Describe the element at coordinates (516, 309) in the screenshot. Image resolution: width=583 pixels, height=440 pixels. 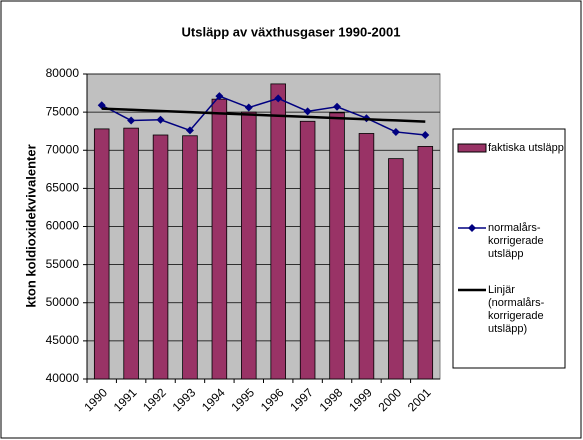
I see `legend-label: Linjär (normalårs-korrigerade utsläpp)` at that location.